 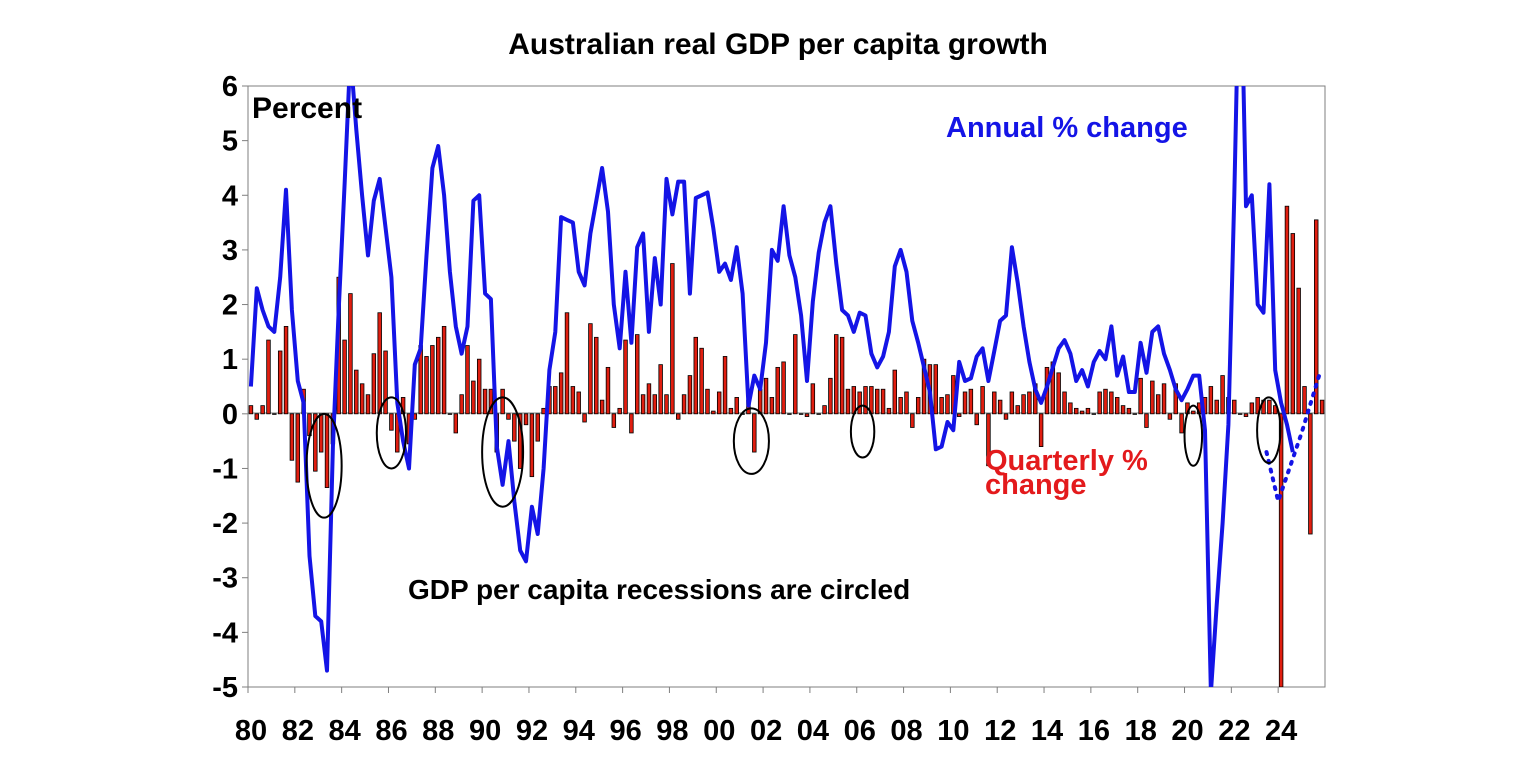 I want to click on x-tick-label: 04, so click(x=813, y=731).